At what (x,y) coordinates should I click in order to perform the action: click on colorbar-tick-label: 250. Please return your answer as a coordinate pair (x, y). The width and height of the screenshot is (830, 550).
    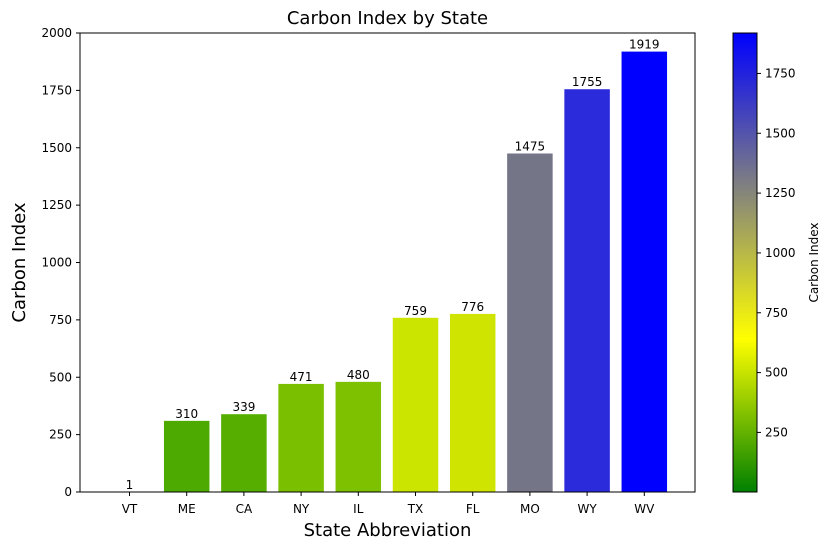
    Looking at the image, I should click on (776, 432).